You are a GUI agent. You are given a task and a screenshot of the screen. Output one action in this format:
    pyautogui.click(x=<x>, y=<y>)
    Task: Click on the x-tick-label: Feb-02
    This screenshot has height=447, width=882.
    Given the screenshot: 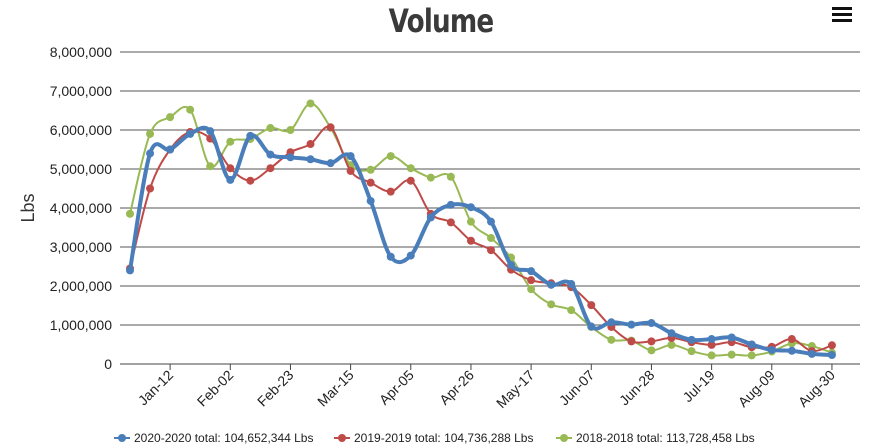 What is the action you would take?
    pyautogui.click(x=215, y=388)
    